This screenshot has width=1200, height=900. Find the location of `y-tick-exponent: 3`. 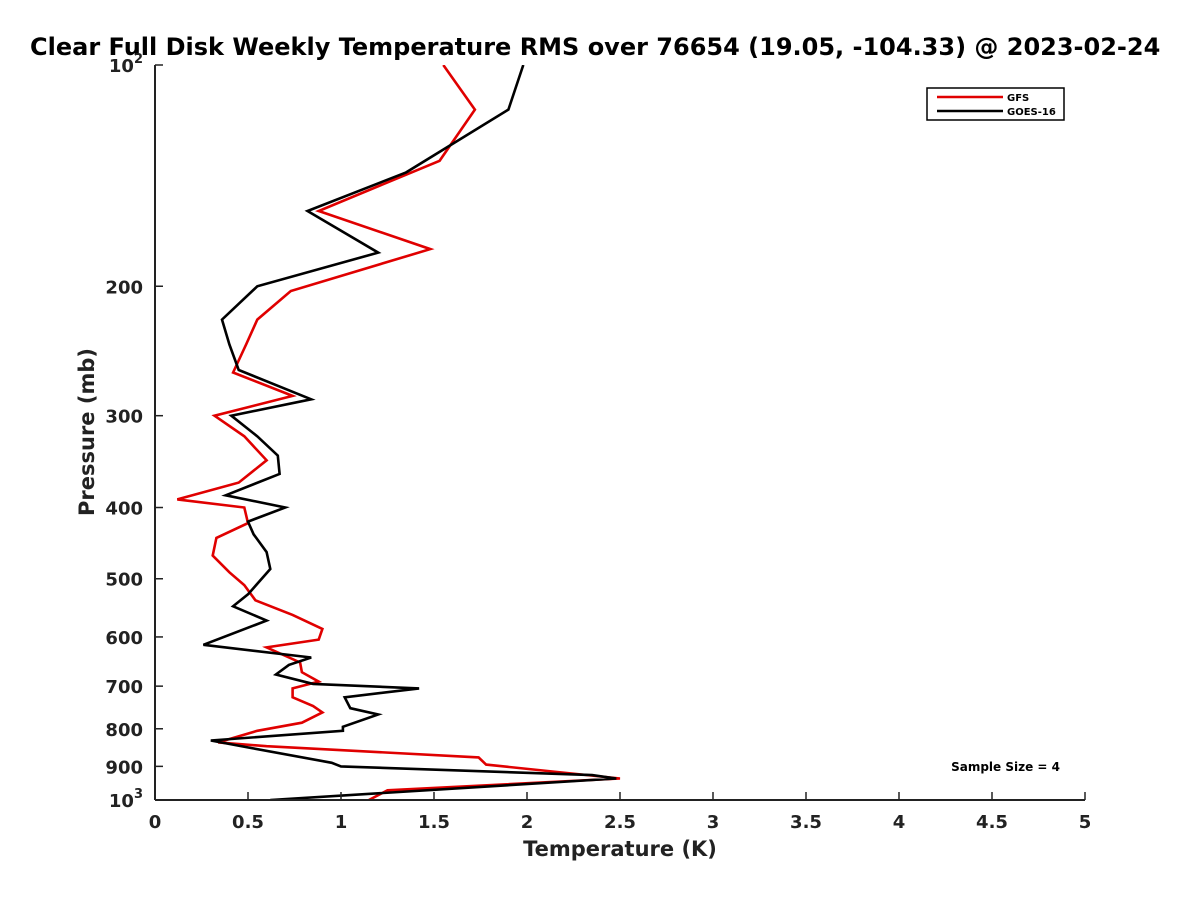

y-tick-exponent: 3 is located at coordinates (138, 794).